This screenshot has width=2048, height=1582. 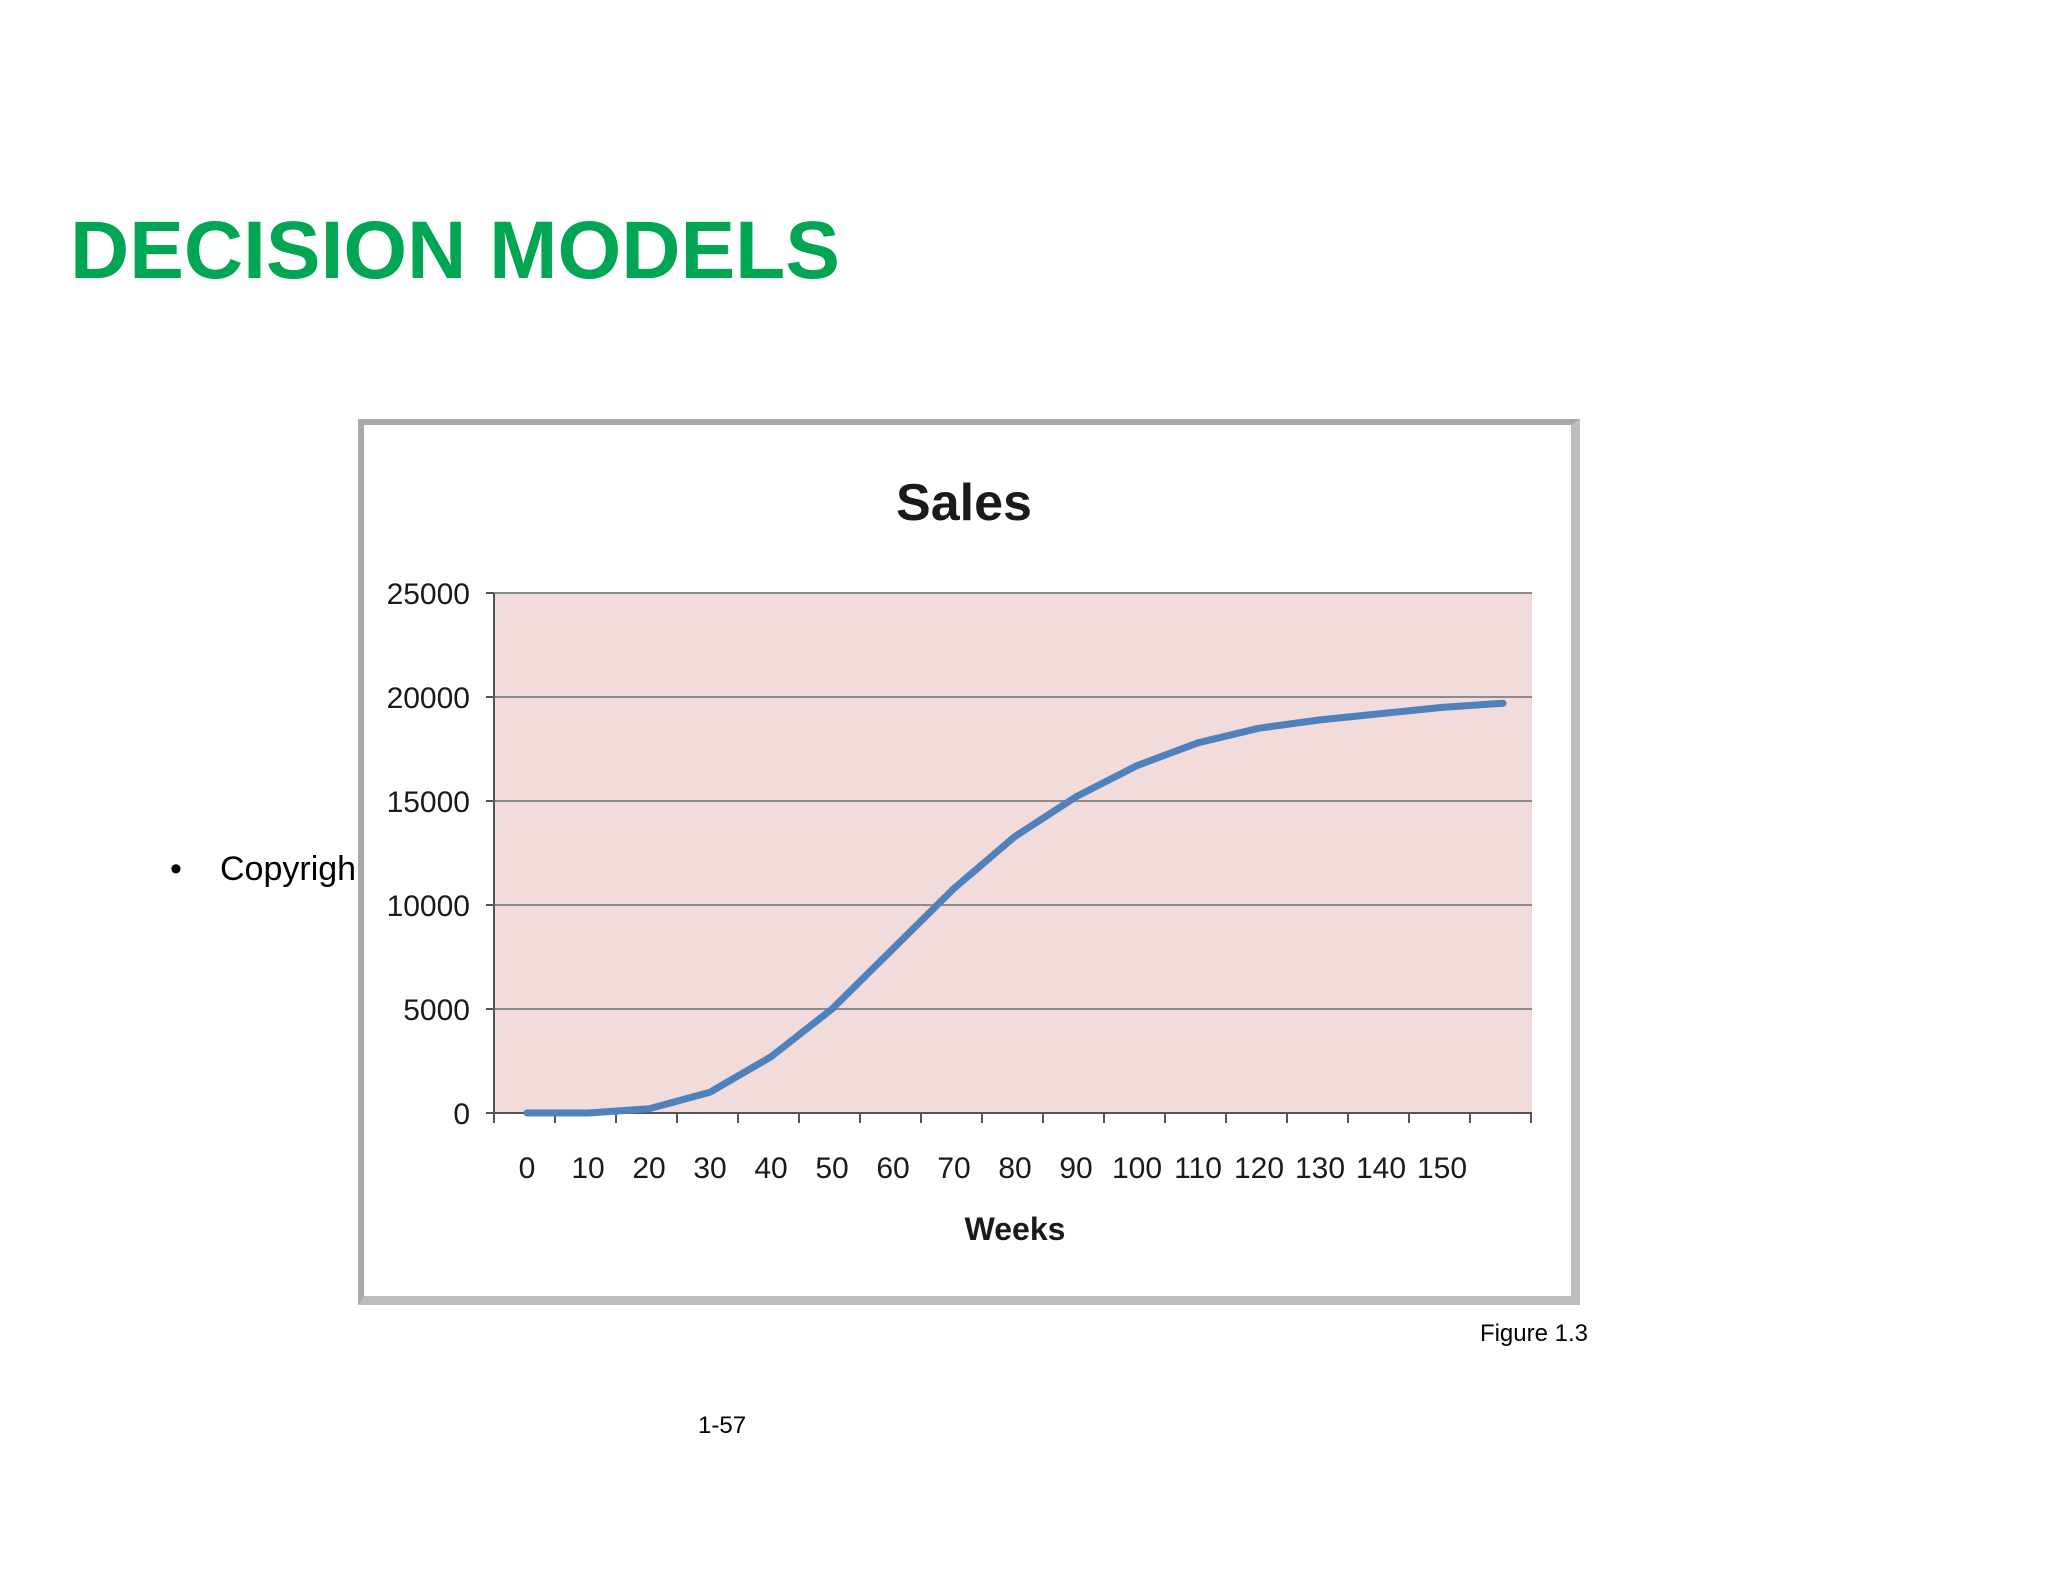 What do you see at coordinates (436, 1010) in the screenshot?
I see `y-tick-label: 5000` at bounding box center [436, 1010].